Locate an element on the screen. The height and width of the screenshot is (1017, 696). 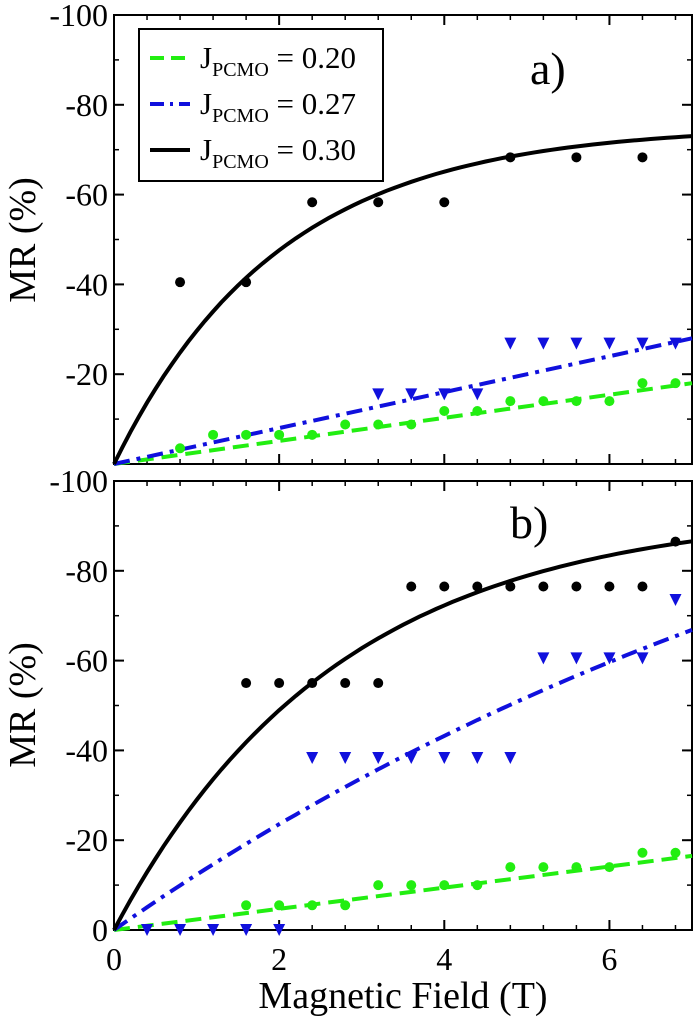
panel-b-ylabel: MR (%) is located at coordinates (23, 705).